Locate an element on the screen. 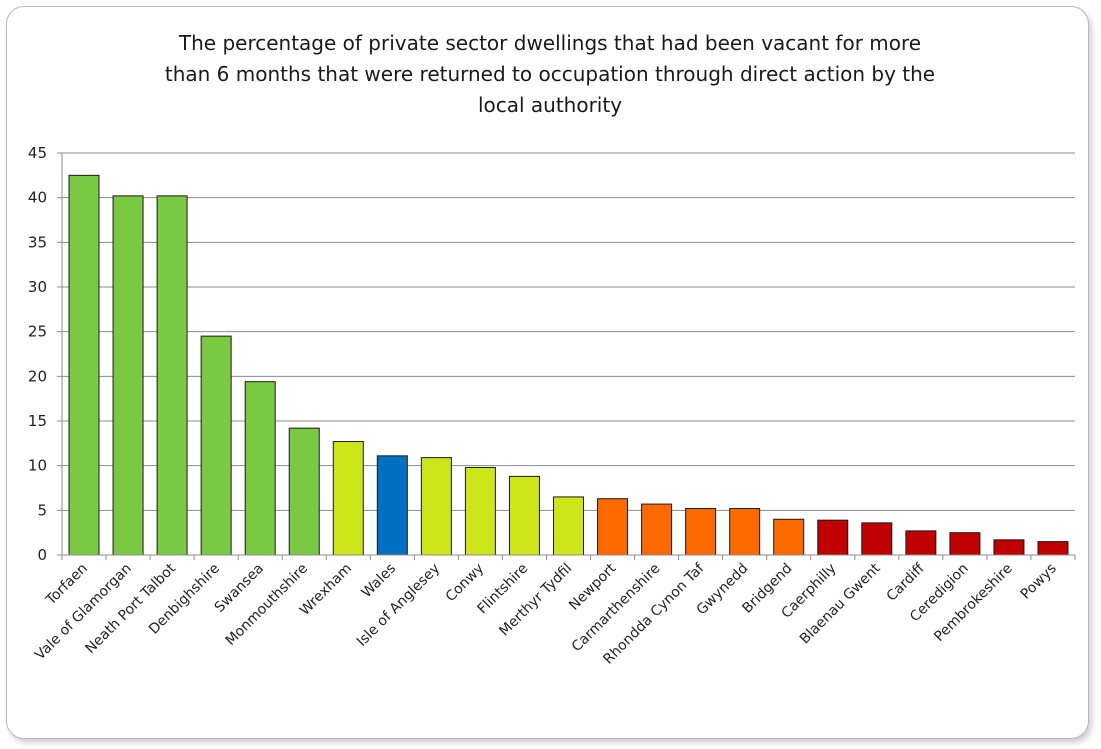 This screenshot has height=749, width=1101. y-tick-label: 15 is located at coordinates (37, 421).